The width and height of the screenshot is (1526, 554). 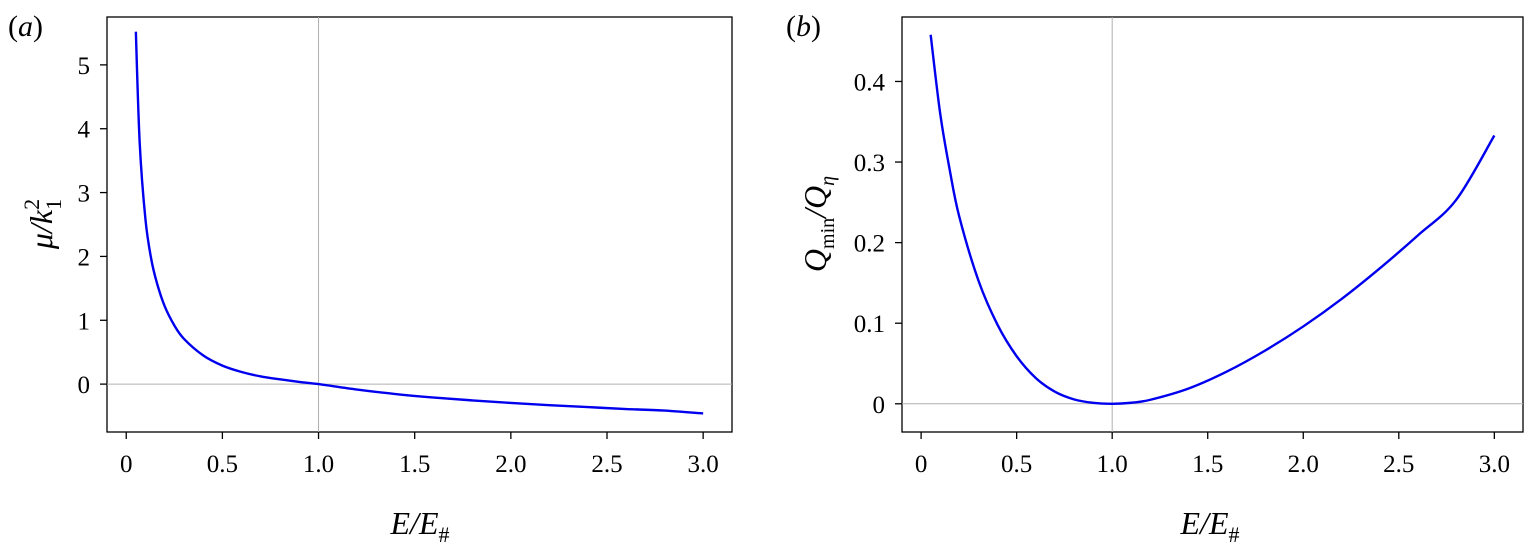 I want to click on panel-a-label: (a), so click(x=25, y=26).